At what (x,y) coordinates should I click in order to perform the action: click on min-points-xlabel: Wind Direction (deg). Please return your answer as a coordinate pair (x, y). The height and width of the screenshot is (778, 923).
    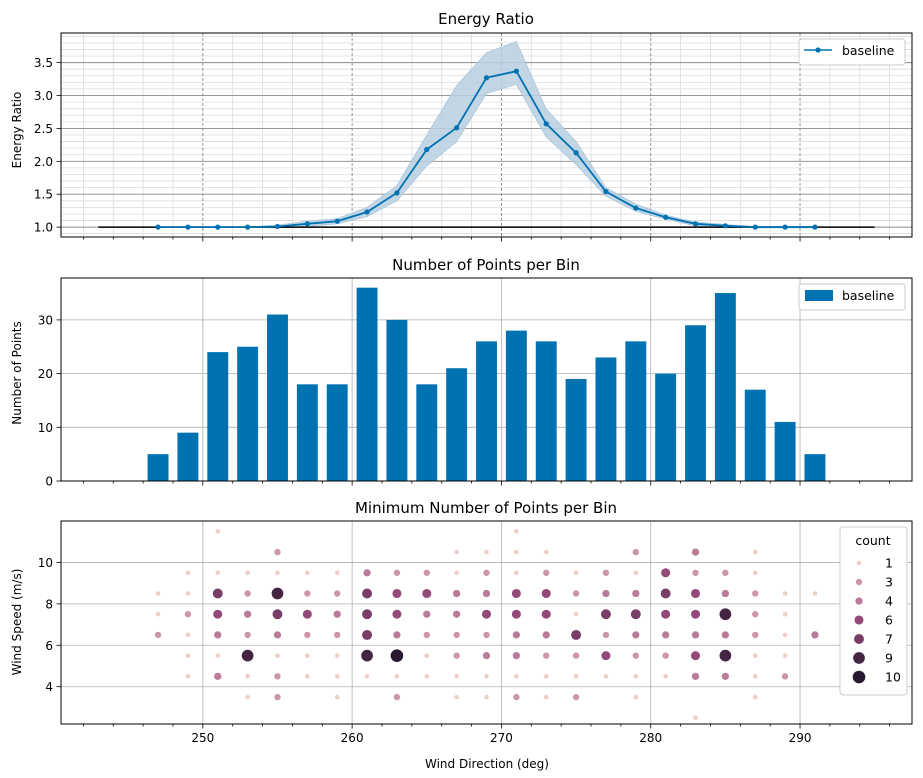
    Looking at the image, I should click on (487, 764).